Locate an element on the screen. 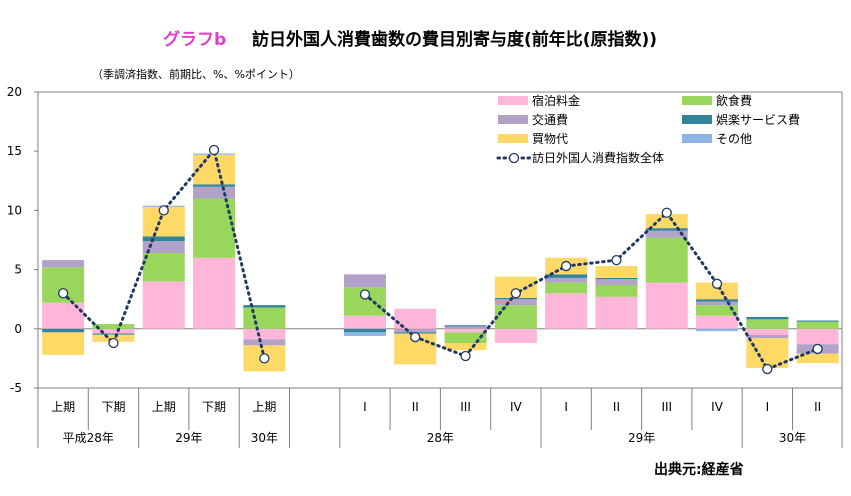 This screenshot has width=851, height=496. legend-label: 買物代 is located at coordinates (550, 139).